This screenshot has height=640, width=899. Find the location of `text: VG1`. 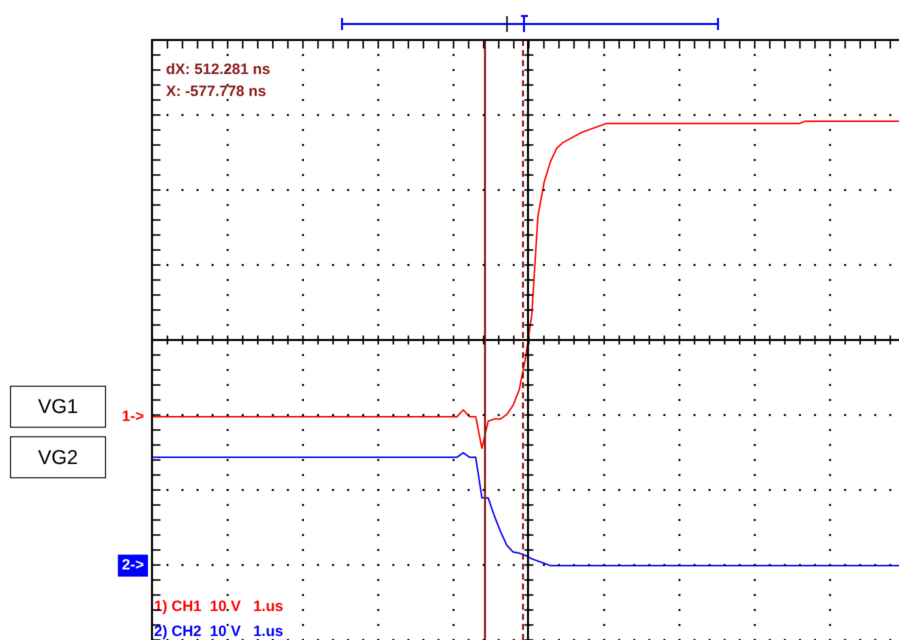

text: VG1 is located at coordinates (58, 407).